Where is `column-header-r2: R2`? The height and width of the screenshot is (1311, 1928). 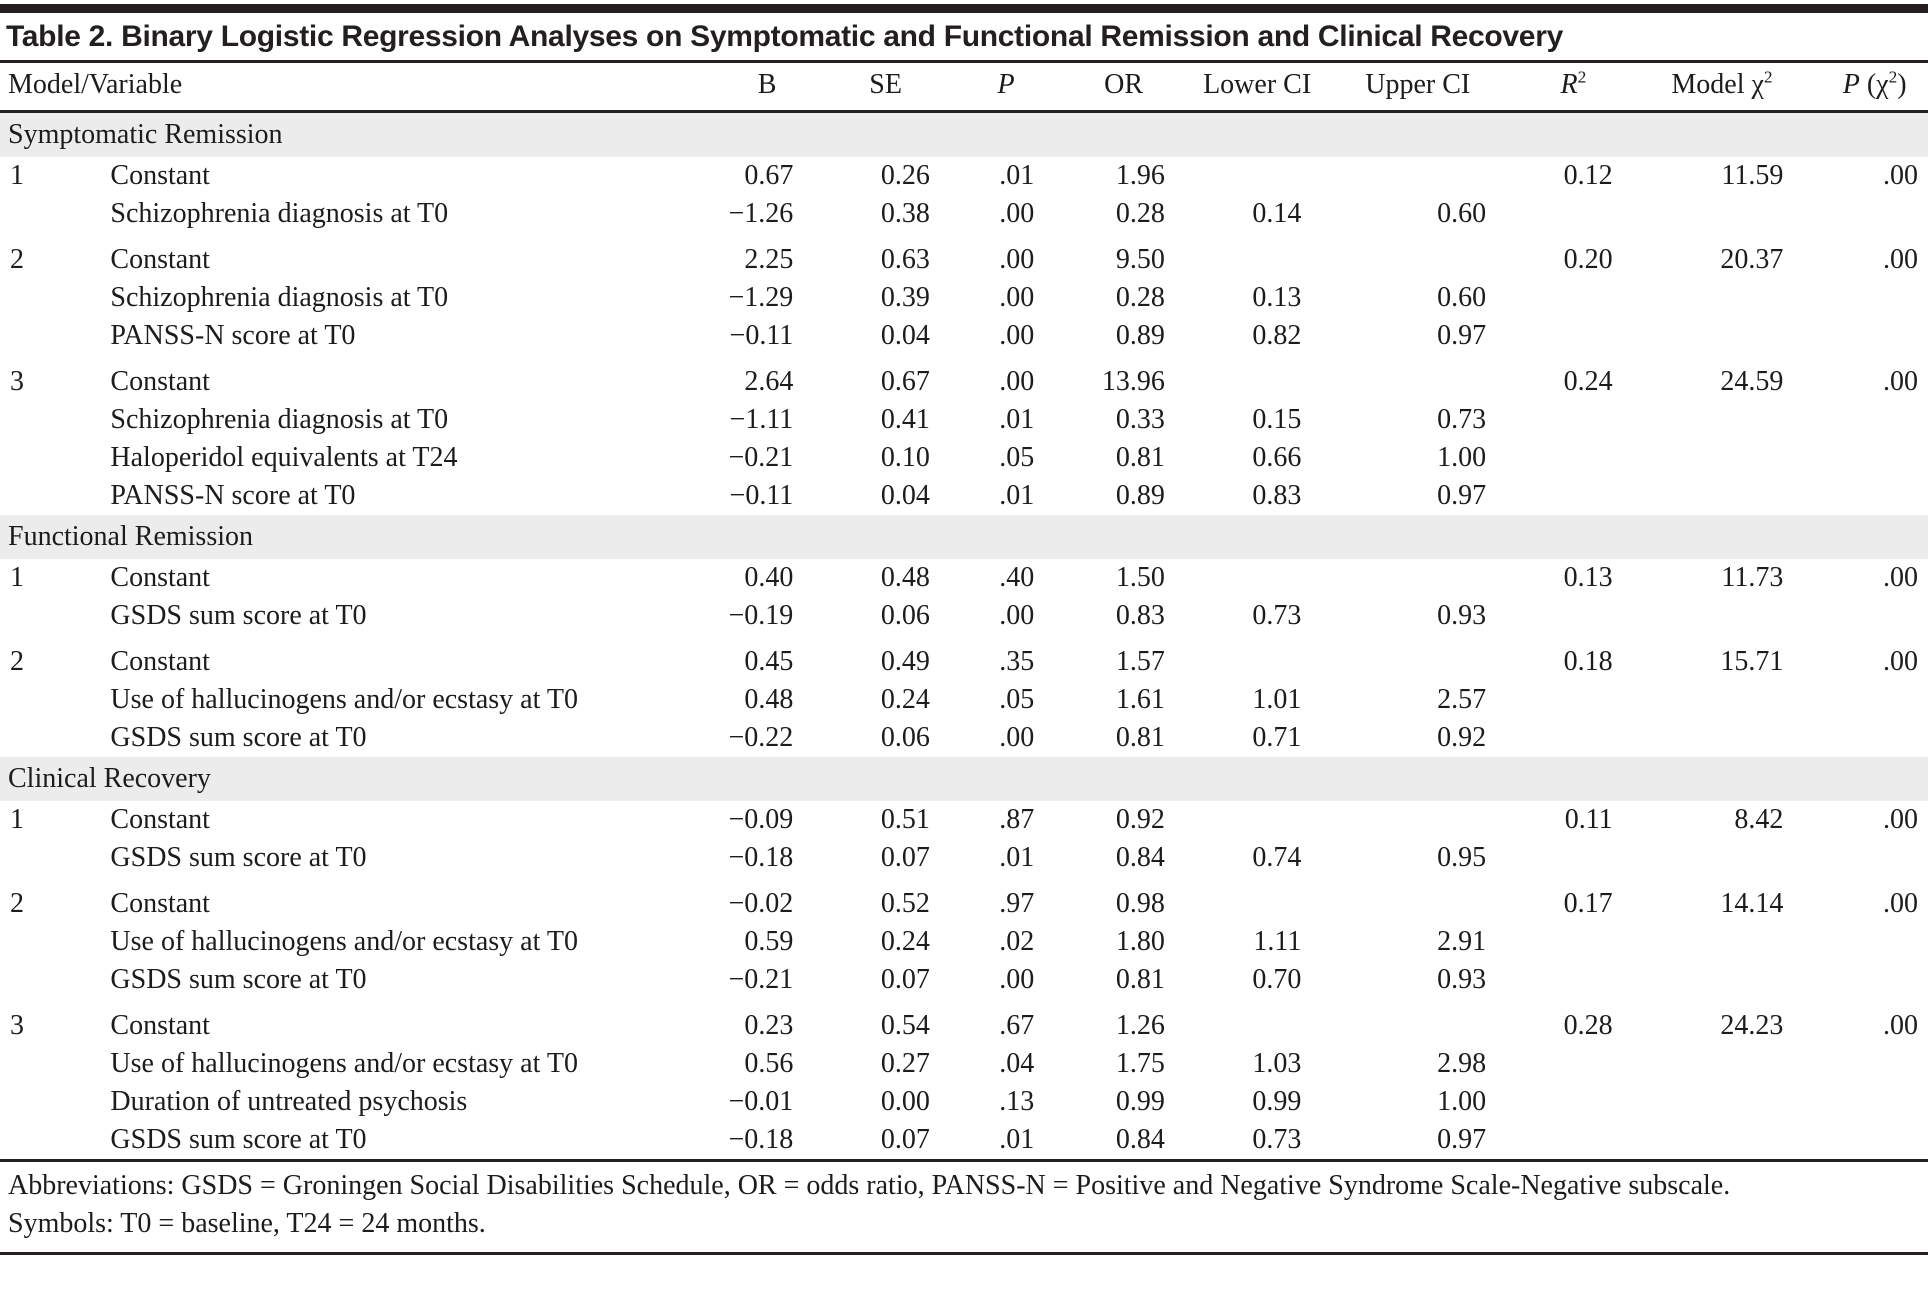
column-header-r2: R2 is located at coordinates (1559, 87).